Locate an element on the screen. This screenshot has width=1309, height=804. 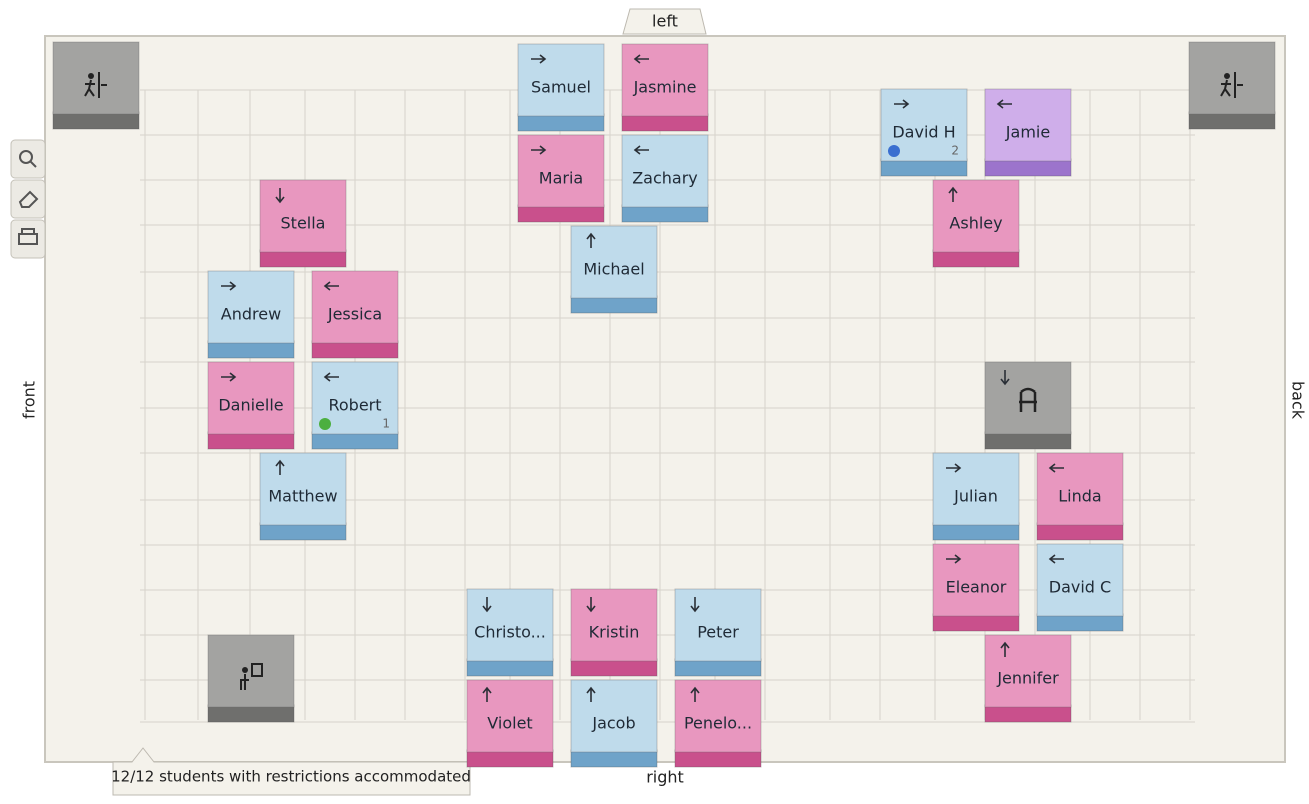
chair-icon is located at coordinates (1028, 399).